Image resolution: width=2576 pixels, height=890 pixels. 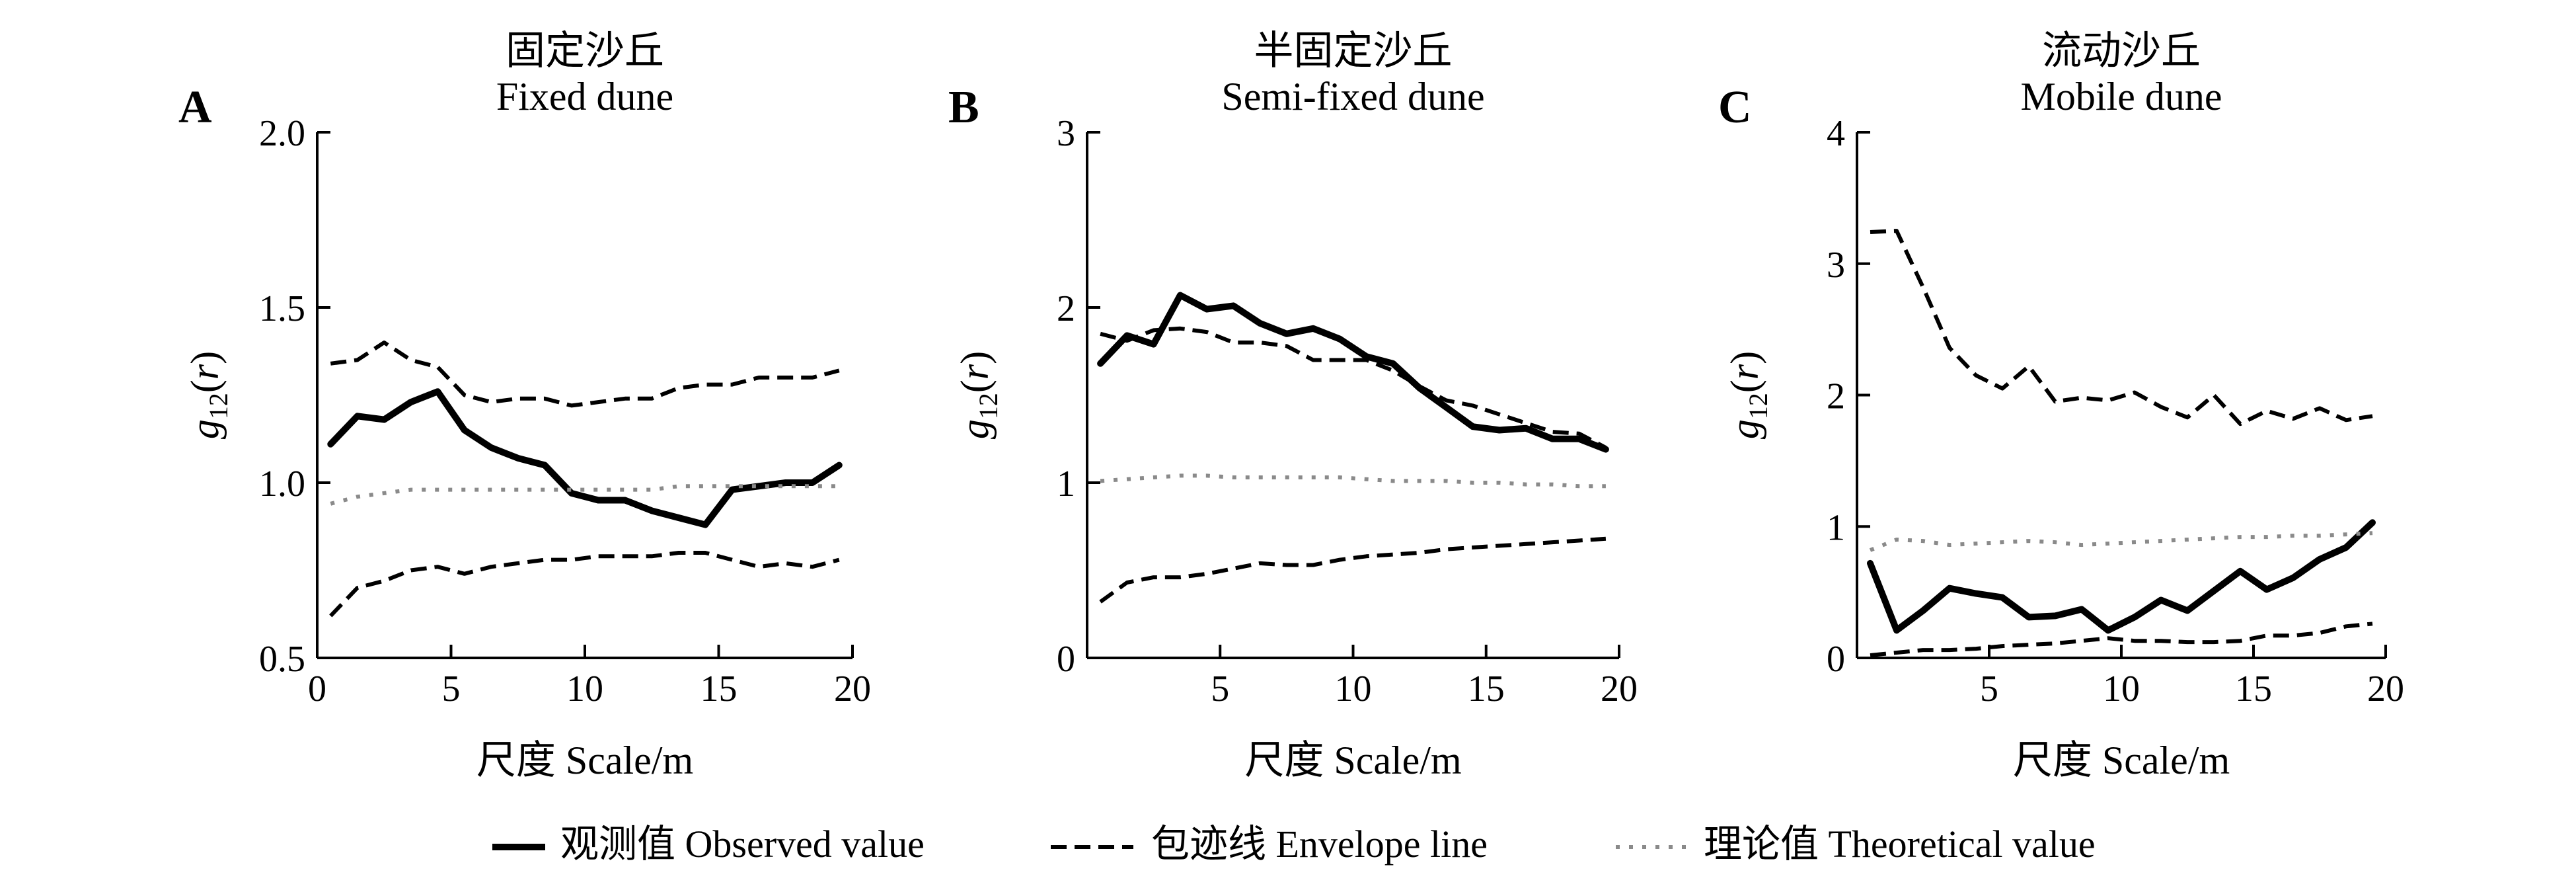 I want to click on legend-observed-label: 观测值 Observed value, so click(x=743, y=844).